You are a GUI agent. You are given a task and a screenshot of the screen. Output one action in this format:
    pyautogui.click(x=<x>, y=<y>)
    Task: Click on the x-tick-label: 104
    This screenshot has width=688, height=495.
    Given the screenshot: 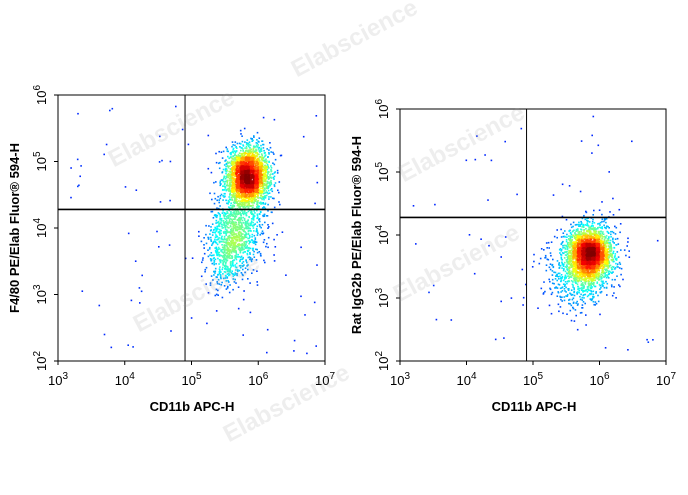 What is the action you would take?
    pyautogui.click(x=125, y=379)
    